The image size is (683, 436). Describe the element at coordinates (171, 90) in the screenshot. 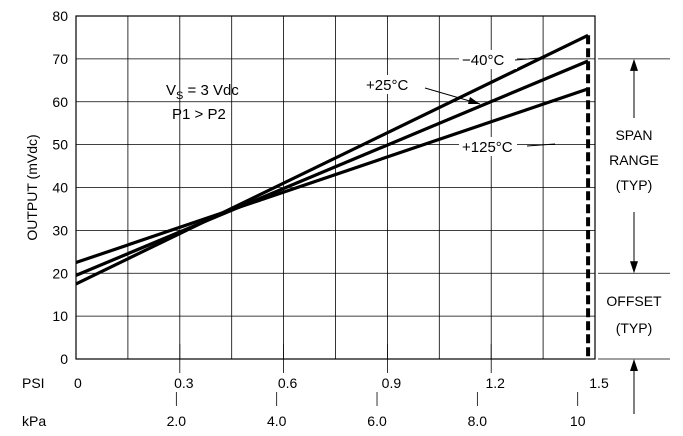

I see `annotation-v: V` at that location.